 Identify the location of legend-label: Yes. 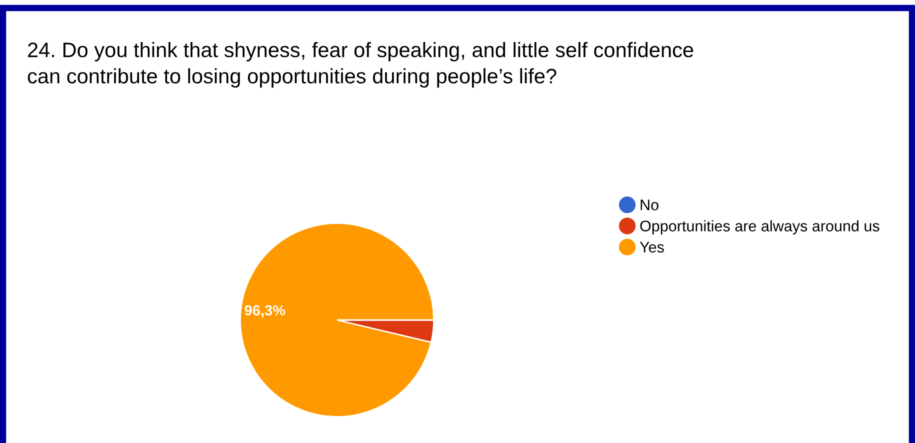
(652, 247).